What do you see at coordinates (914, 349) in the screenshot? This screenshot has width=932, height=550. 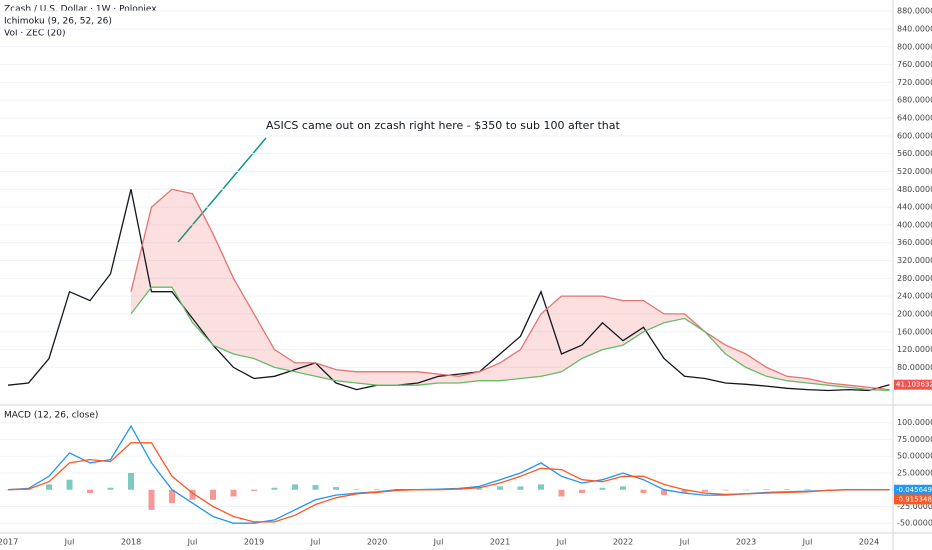 I see `y-tick-label: 120.000000` at bounding box center [914, 349].